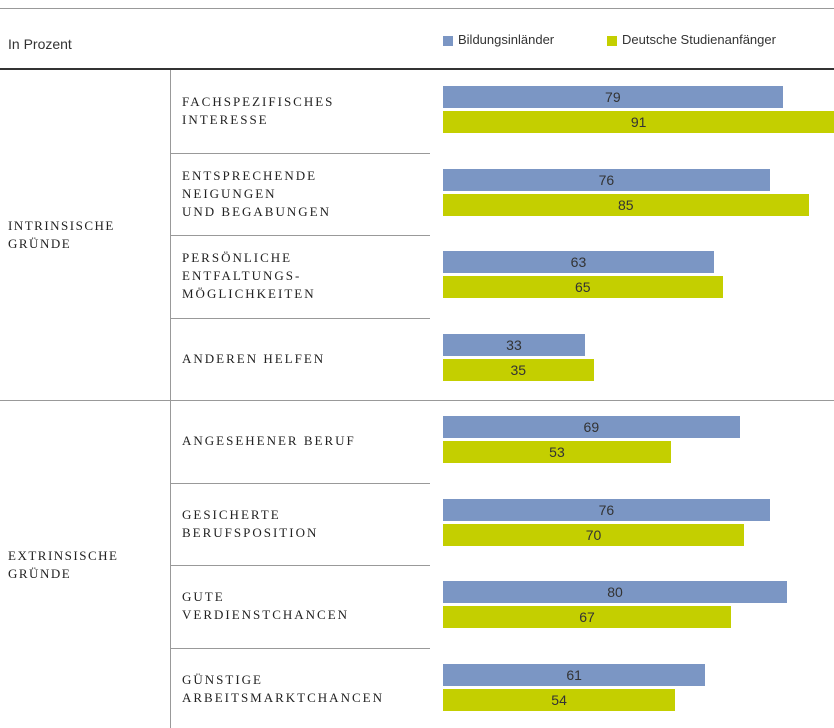 This screenshot has height=728, width=834. I want to click on category-label: ENTSPRECHENDE NEIGUNGEN UND BEGABUNGEN, so click(256, 193).